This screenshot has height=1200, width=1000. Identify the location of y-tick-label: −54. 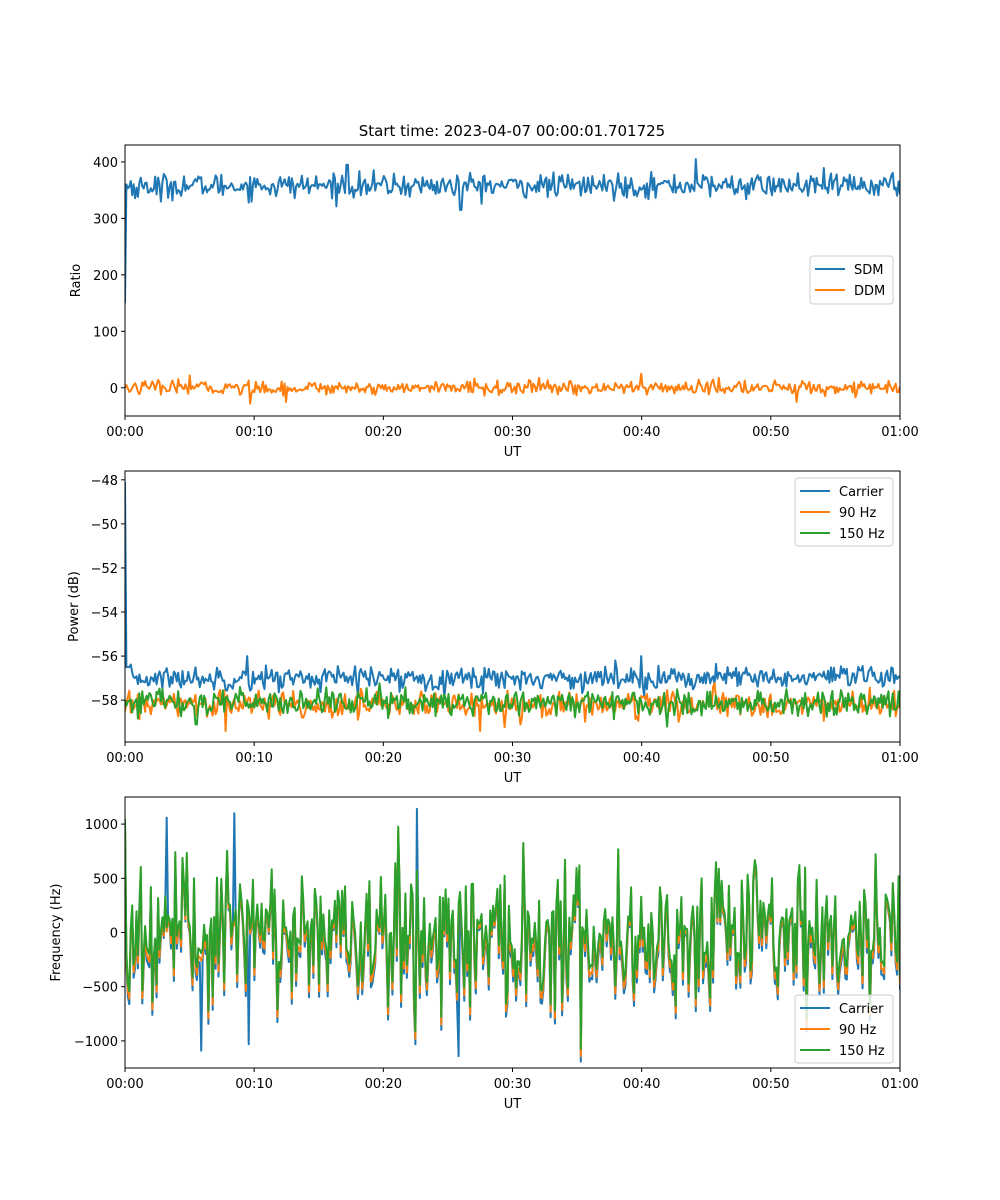
(104, 613).